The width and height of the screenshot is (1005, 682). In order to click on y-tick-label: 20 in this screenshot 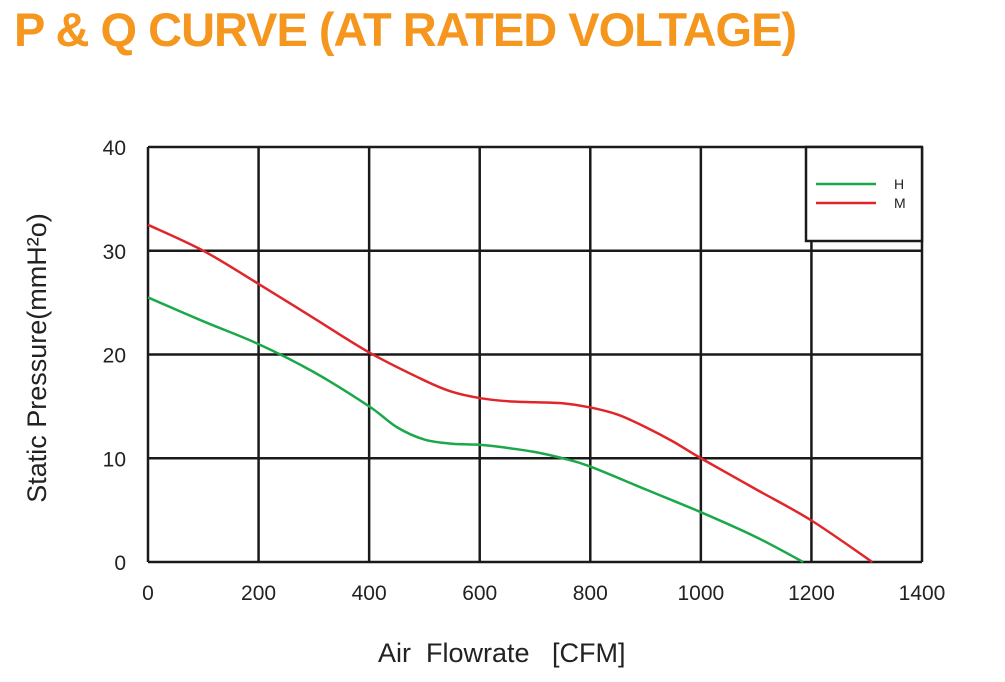, I will do `click(114, 356)`.